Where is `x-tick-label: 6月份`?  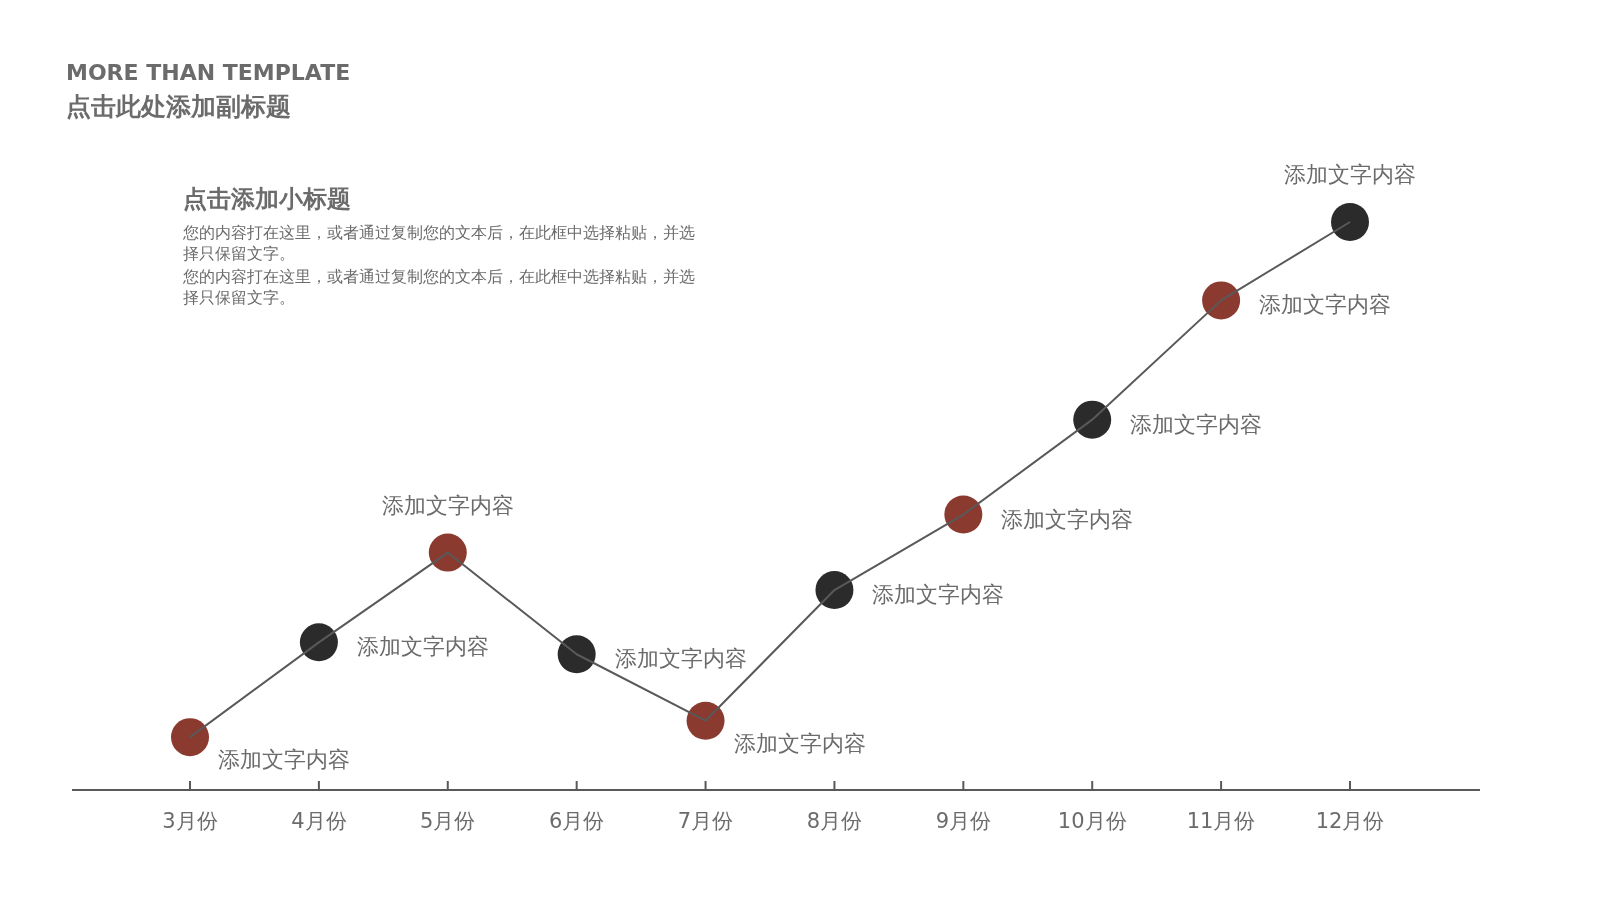
x-tick-label: 6月份 is located at coordinates (576, 821).